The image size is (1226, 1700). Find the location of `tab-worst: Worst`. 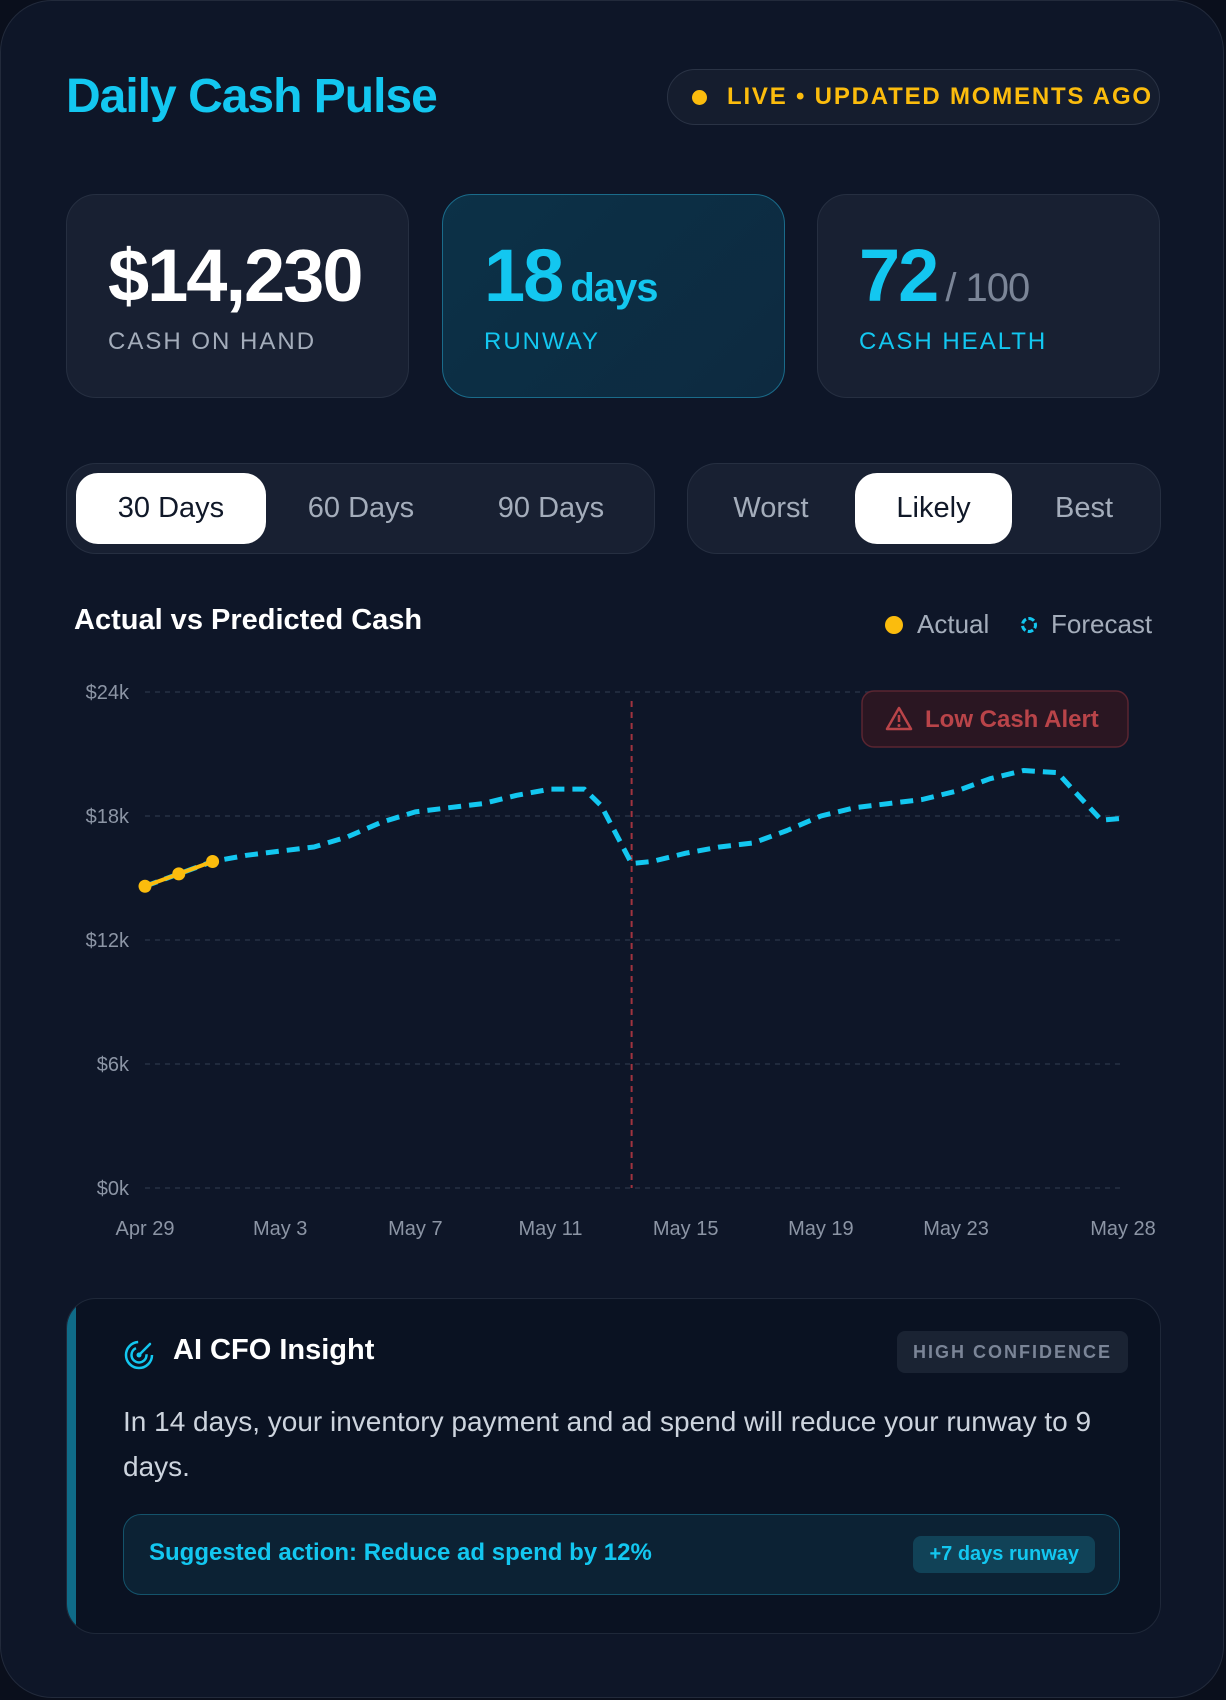

tab-worst: Worst is located at coordinates (771, 508).